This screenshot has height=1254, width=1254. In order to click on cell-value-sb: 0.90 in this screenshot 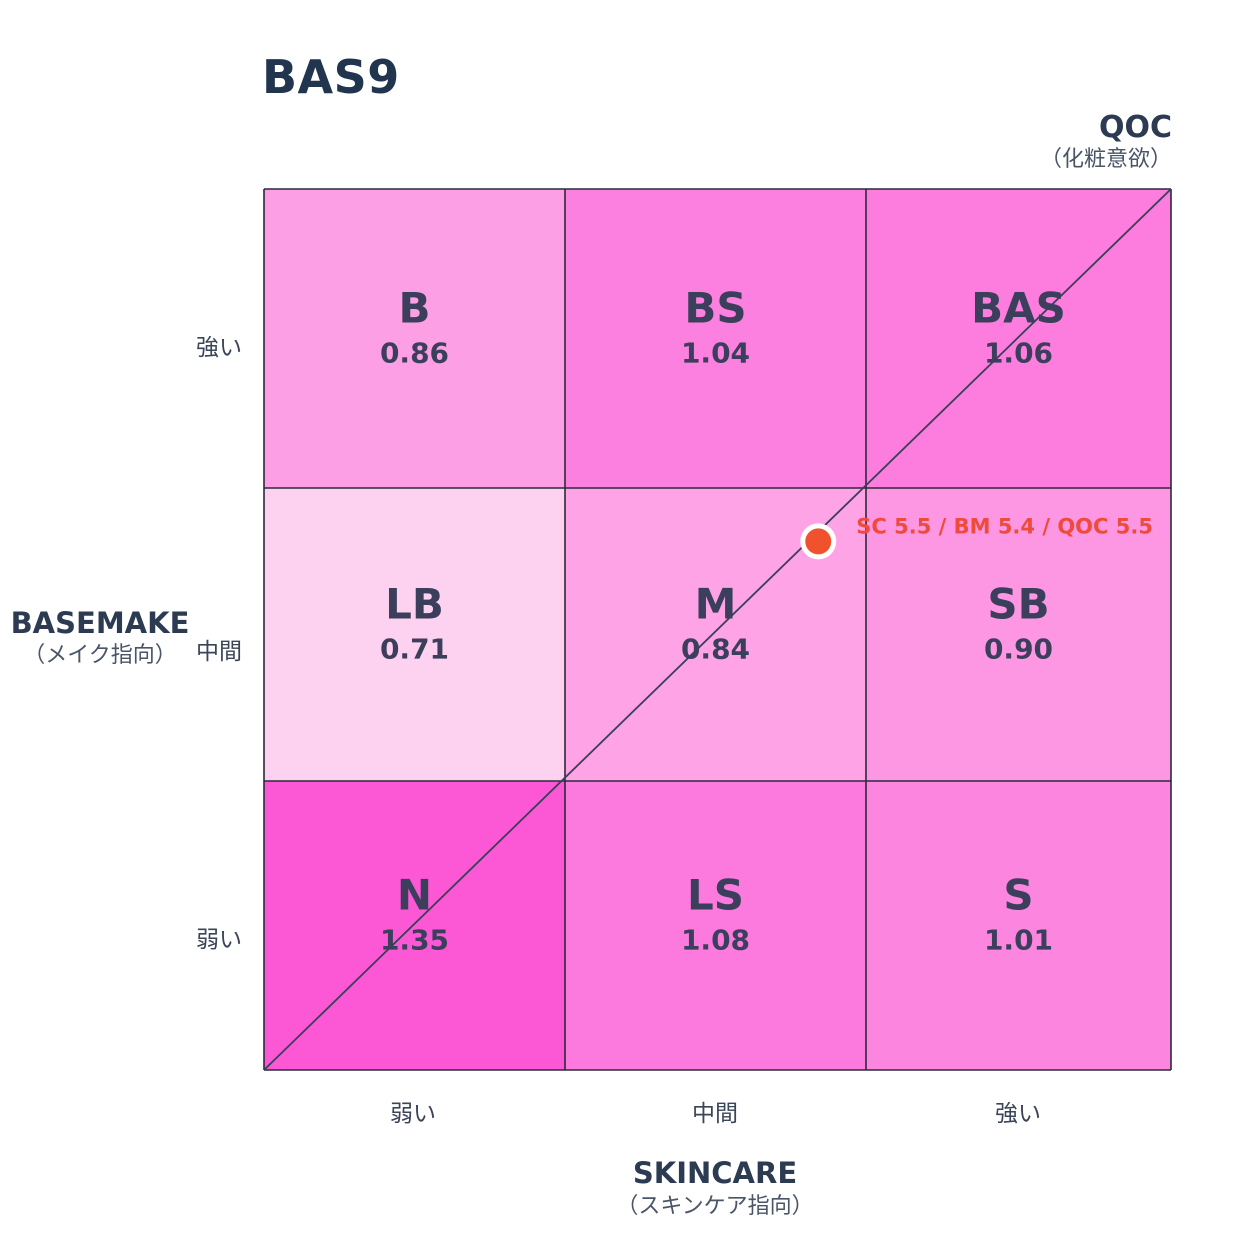, I will do `click(1018, 649)`.